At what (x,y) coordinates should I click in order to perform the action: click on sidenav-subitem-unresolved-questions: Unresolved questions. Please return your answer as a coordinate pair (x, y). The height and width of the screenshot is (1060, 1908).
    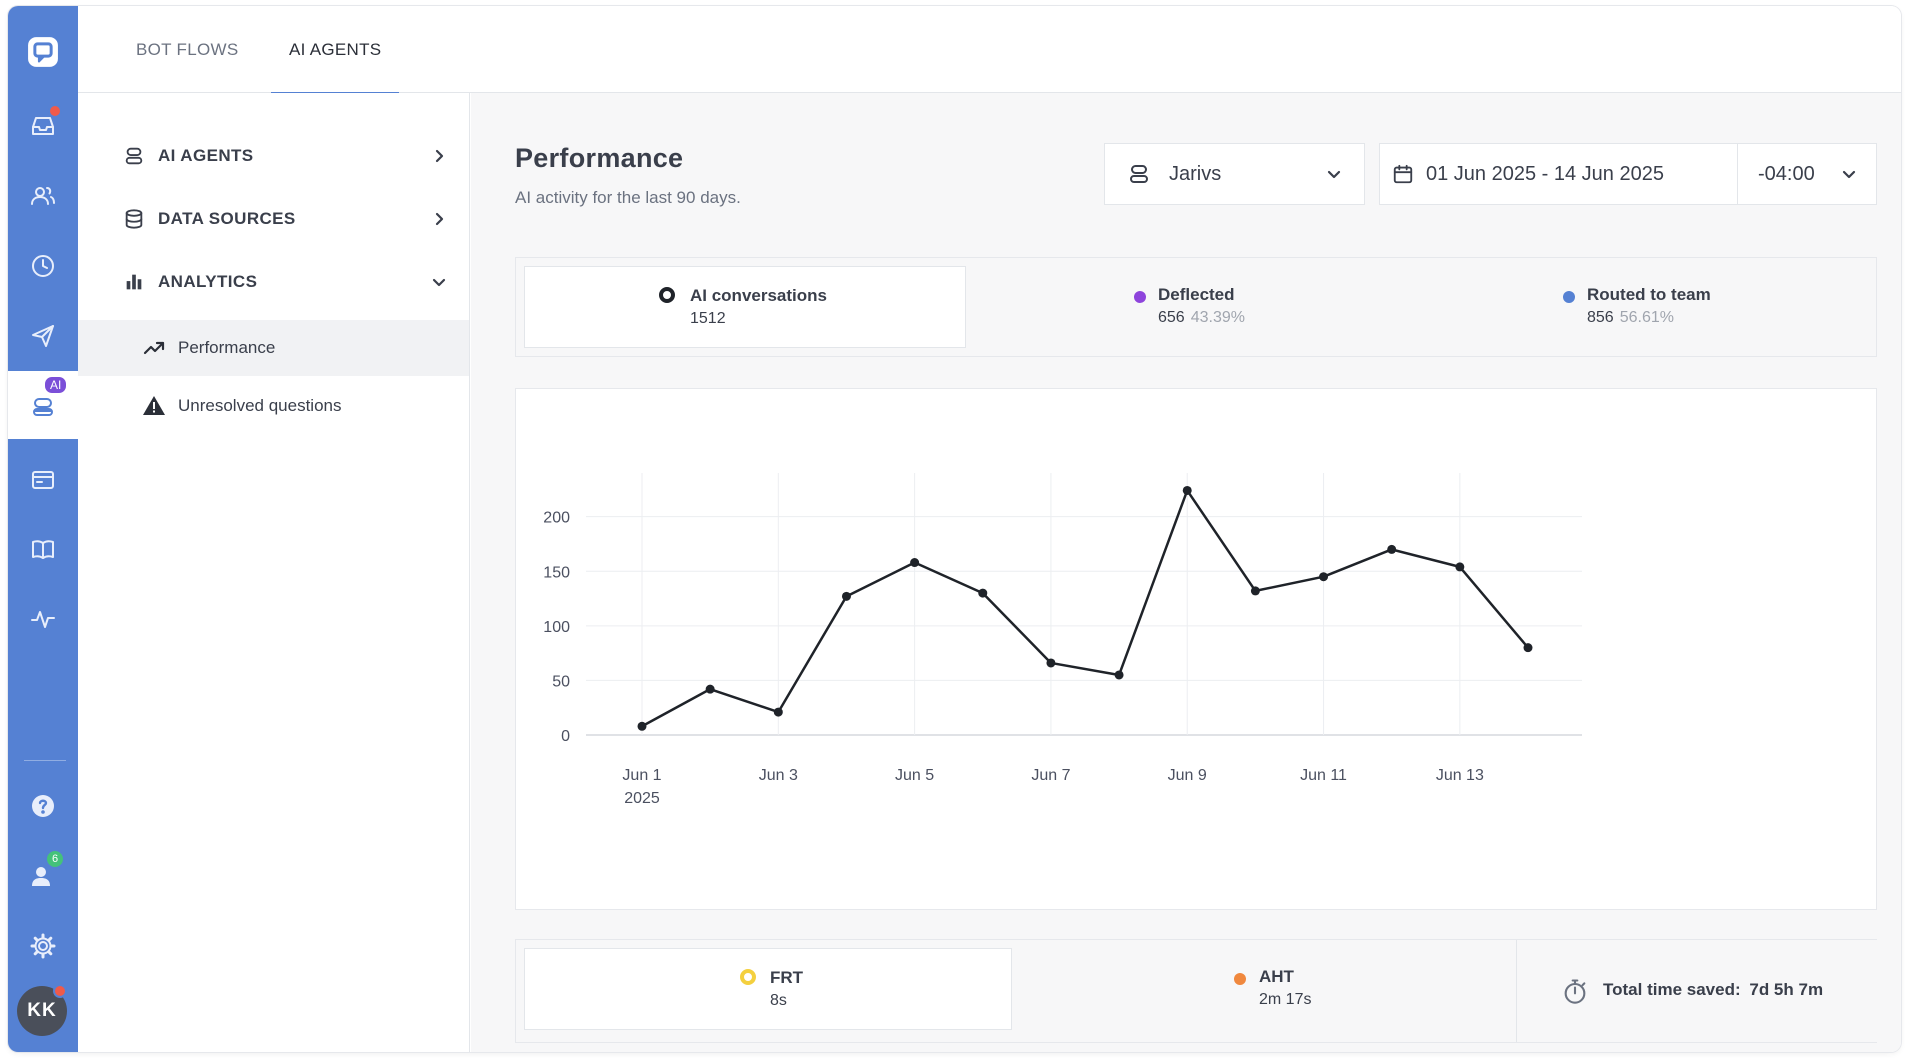
    Looking at the image, I should click on (273, 406).